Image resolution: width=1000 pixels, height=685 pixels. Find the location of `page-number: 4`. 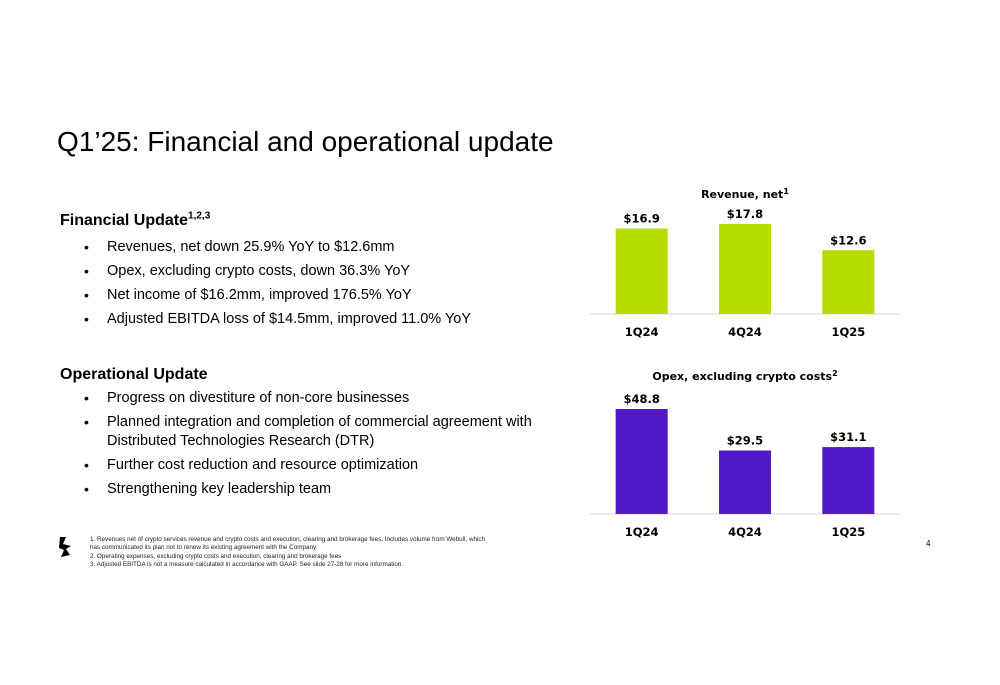

page-number: 4 is located at coordinates (928, 543).